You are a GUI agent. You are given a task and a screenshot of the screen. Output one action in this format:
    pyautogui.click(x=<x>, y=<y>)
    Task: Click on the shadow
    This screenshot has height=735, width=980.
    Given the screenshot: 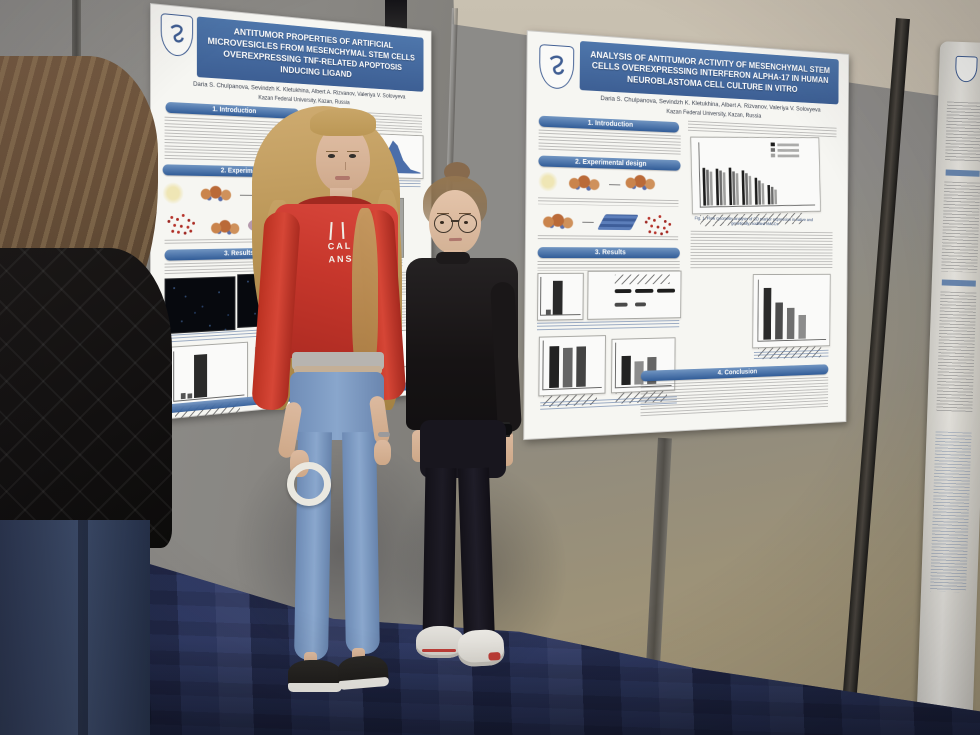 What is the action you would take?
    pyautogui.click(x=340, y=550)
    